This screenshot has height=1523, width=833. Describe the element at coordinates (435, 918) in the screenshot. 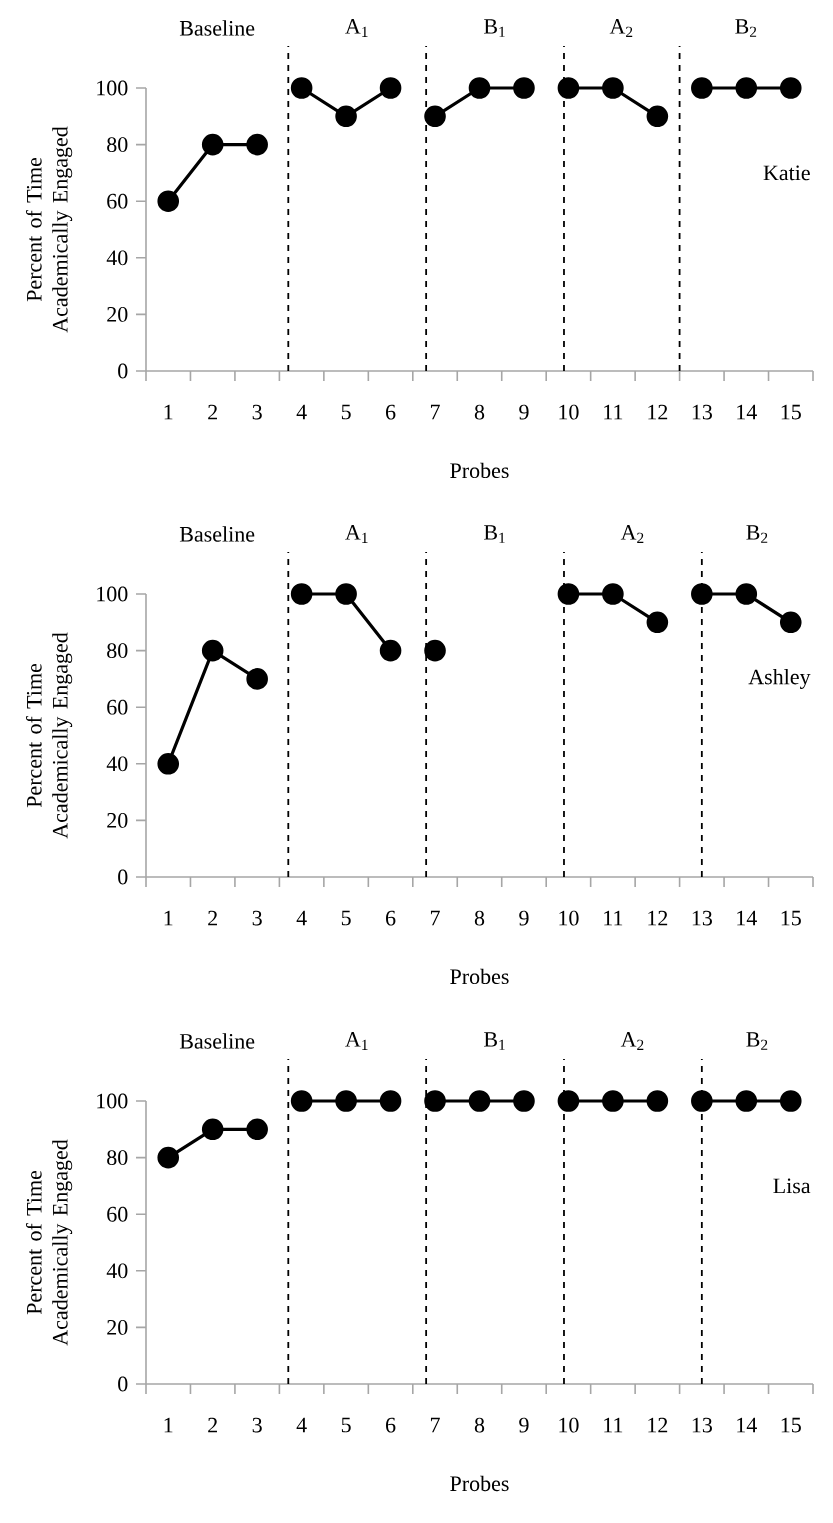

I see `x-tick-label: 7` at that location.